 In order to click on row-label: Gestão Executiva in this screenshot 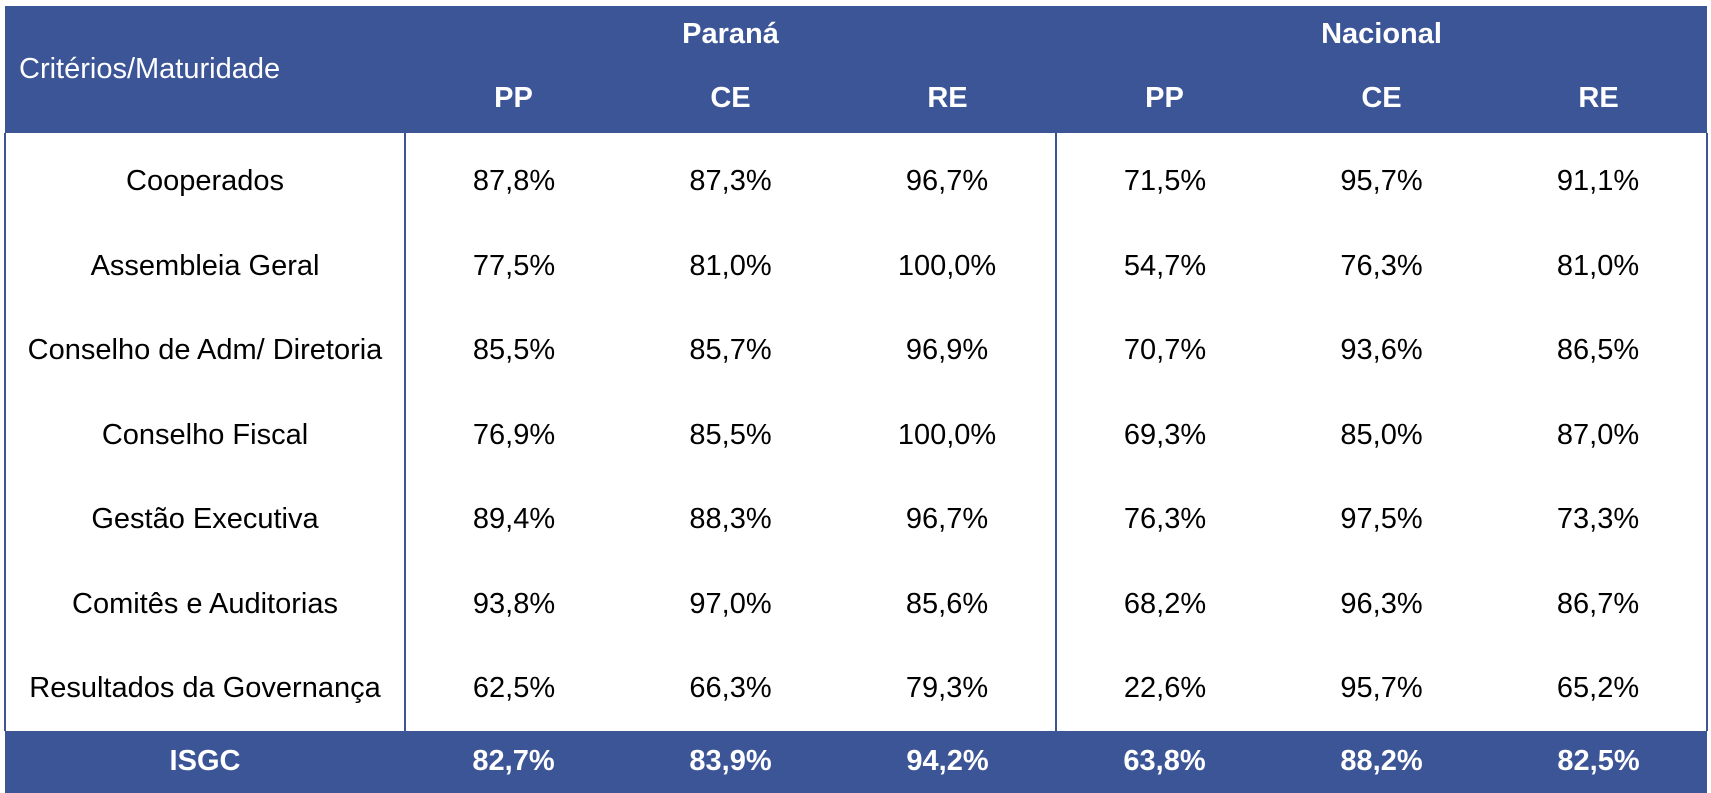, I will do `click(204, 519)`.